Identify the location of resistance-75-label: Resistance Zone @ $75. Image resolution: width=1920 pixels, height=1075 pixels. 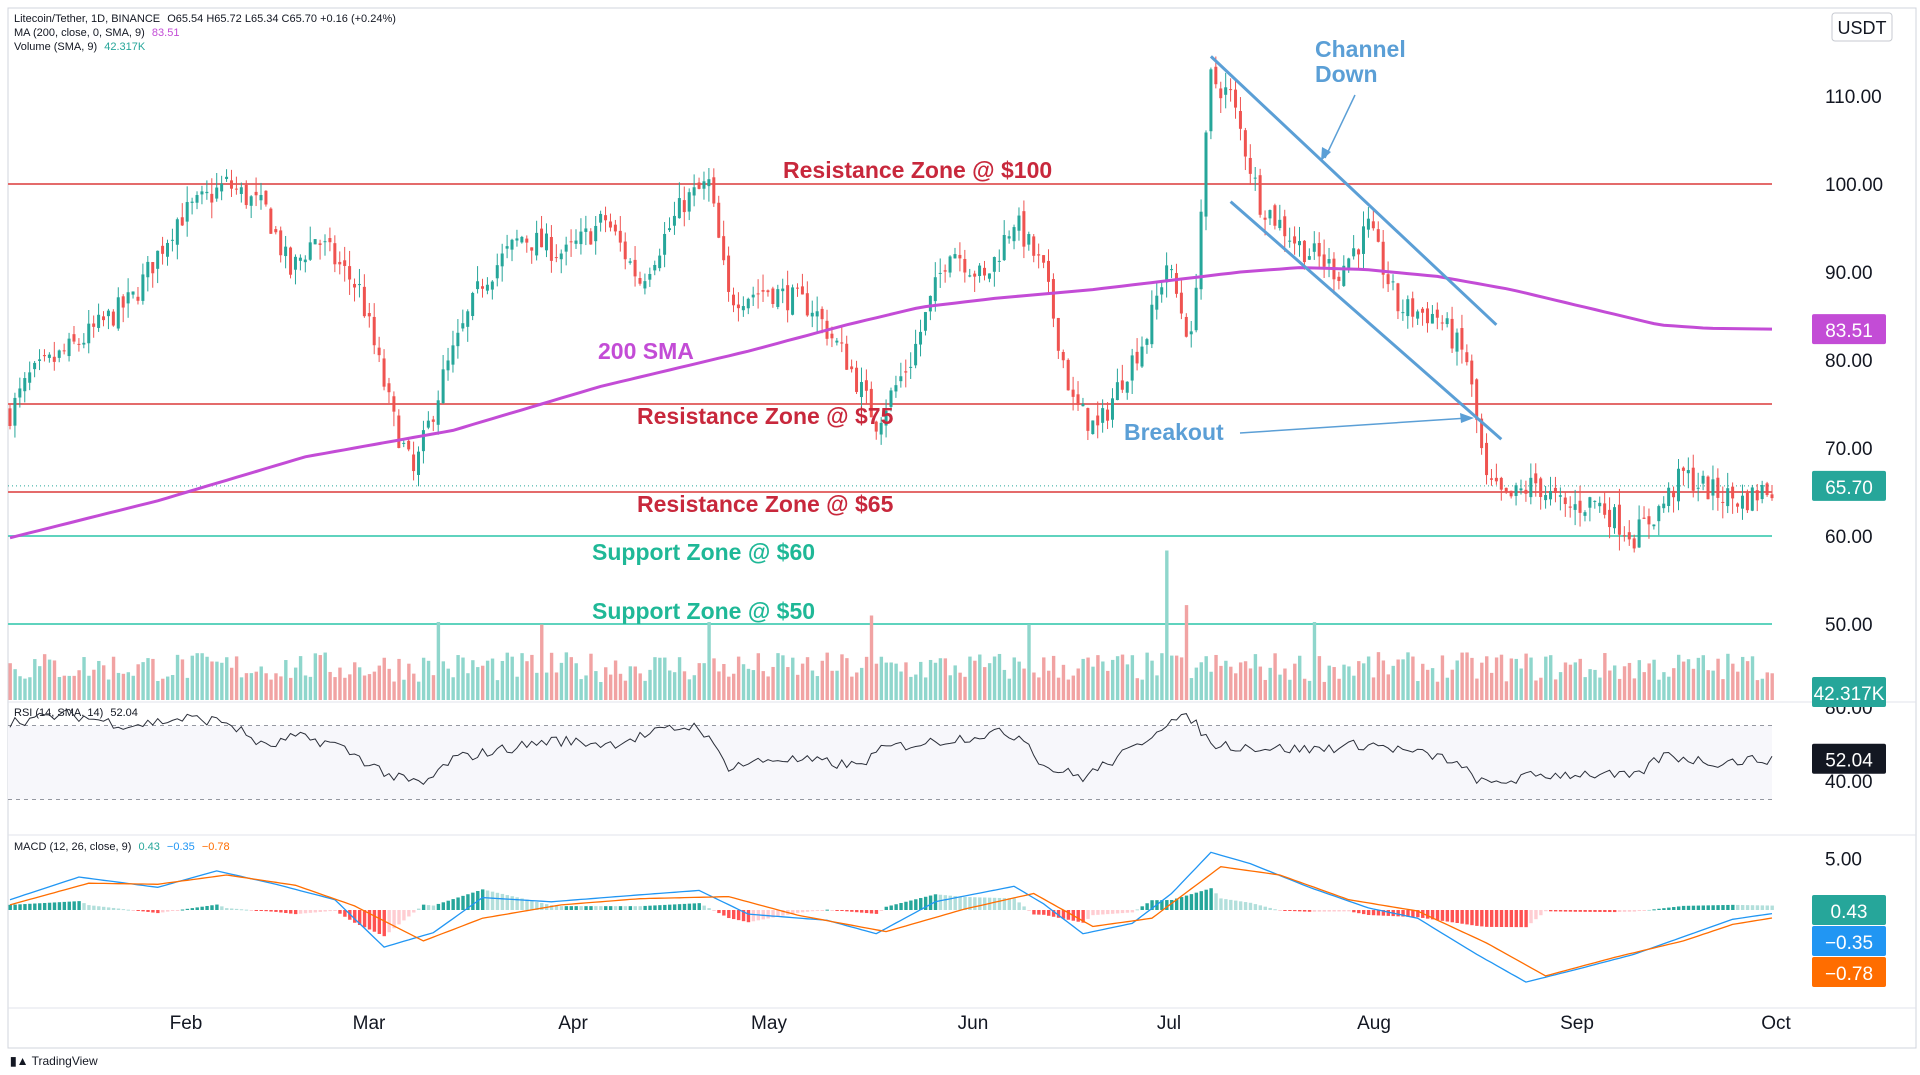
(765, 416).